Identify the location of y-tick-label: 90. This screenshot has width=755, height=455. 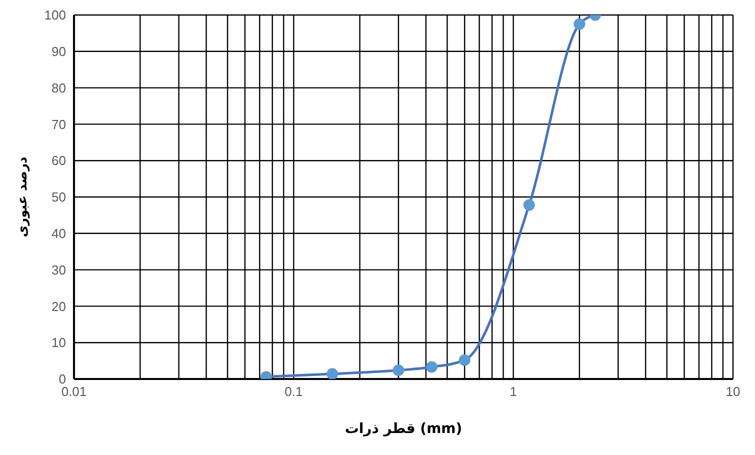
(59, 52).